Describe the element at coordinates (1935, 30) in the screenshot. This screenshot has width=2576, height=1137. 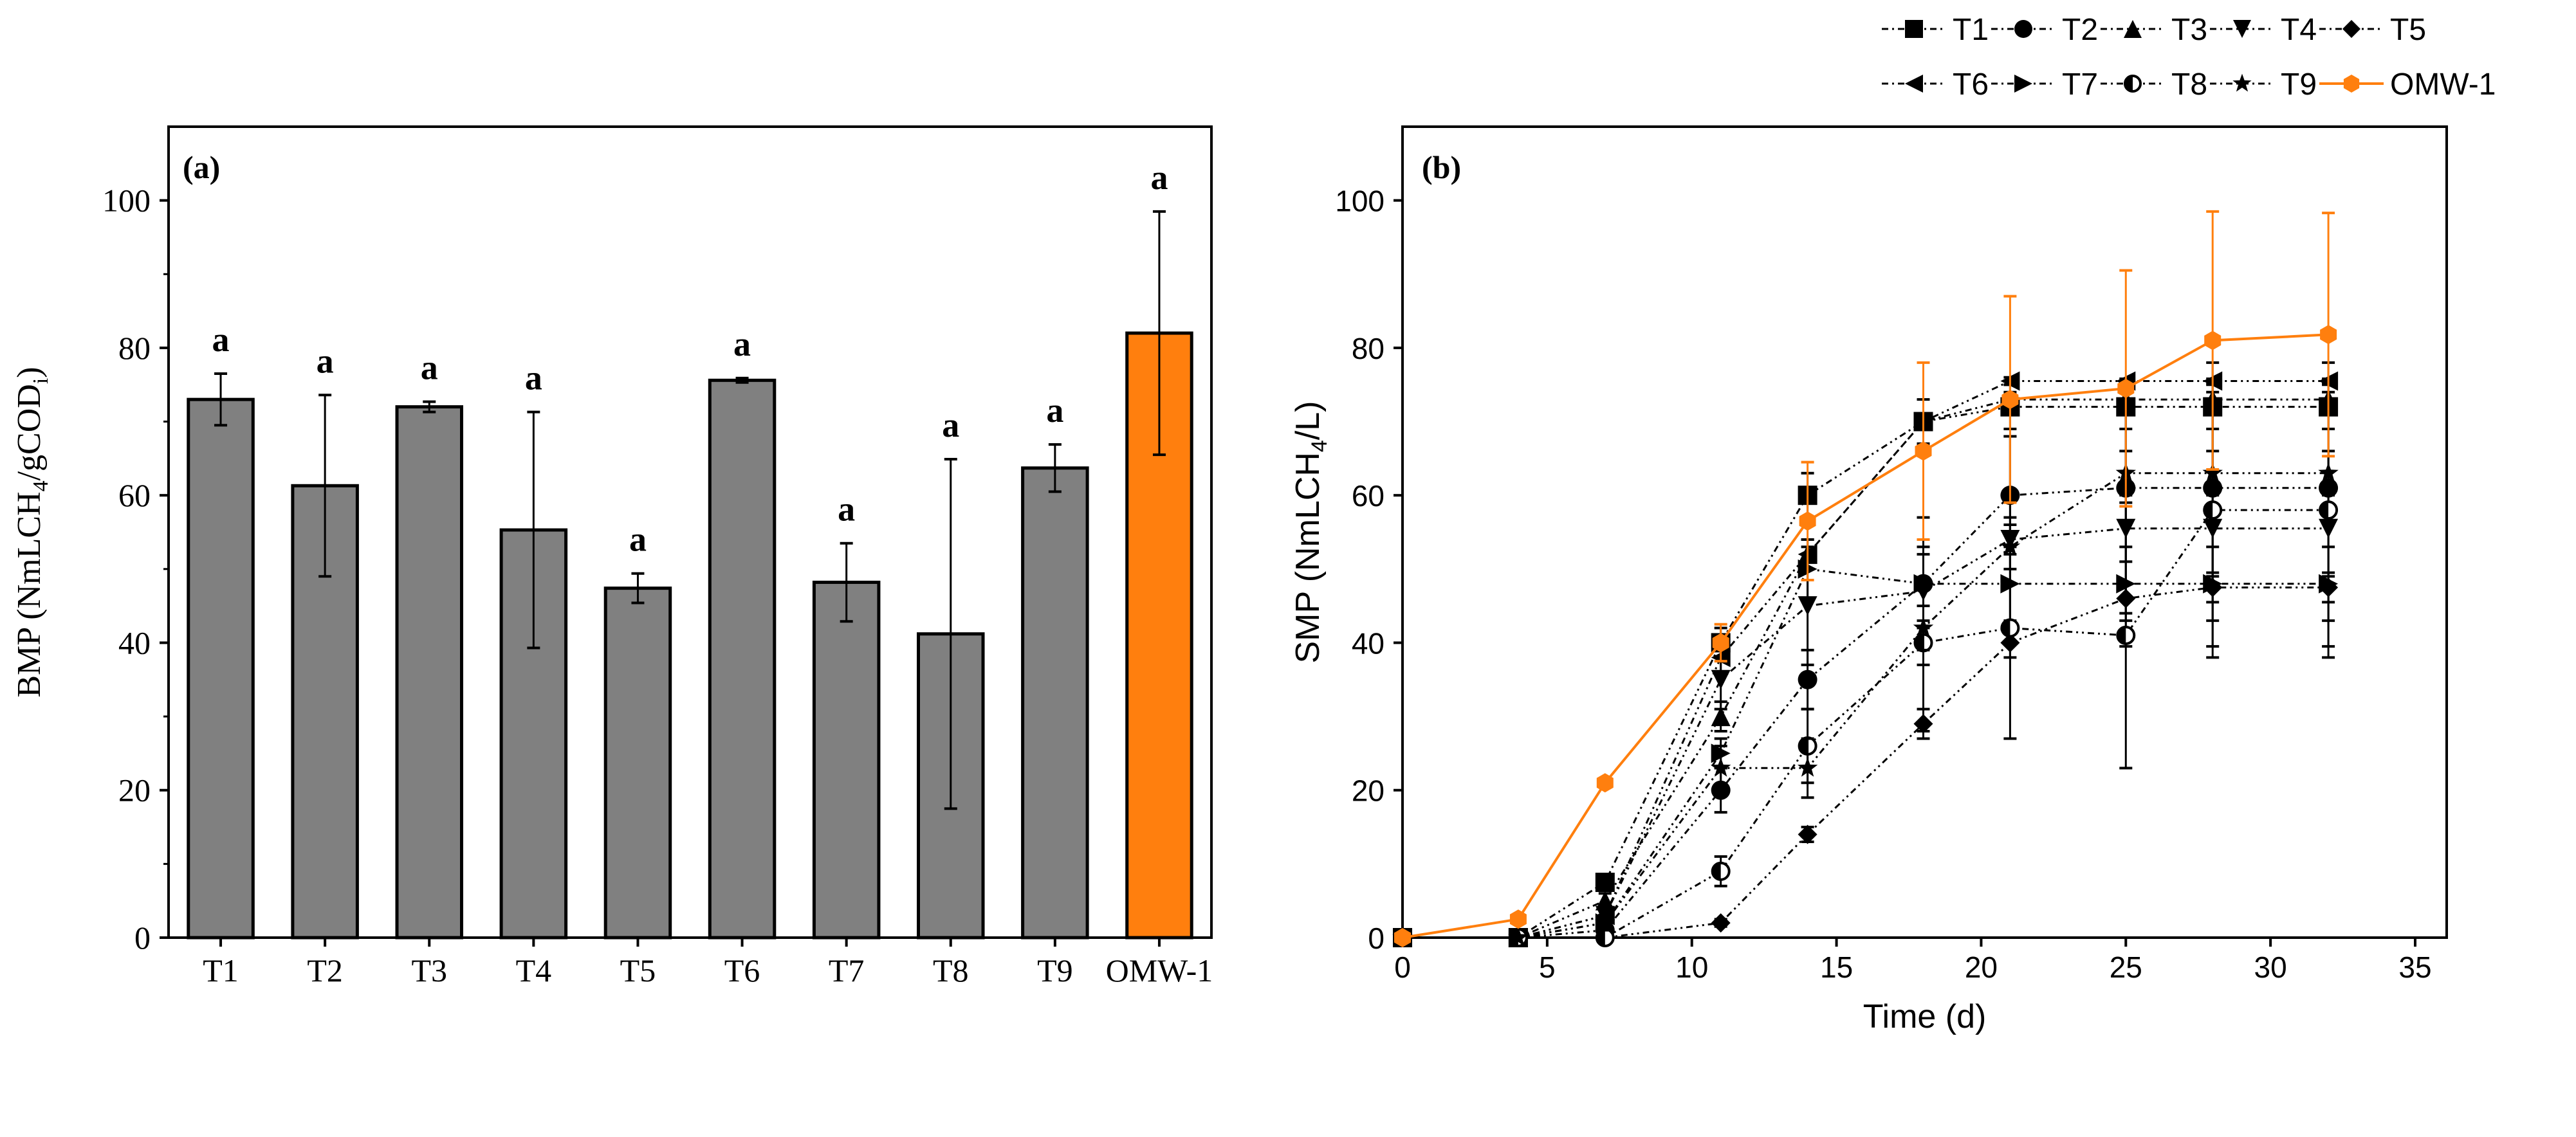
I see `legend-item-t1: T1` at that location.